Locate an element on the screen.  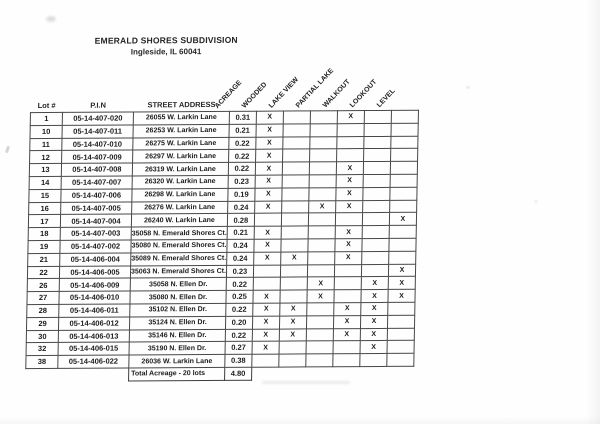
cell-acreage: 0.38 is located at coordinates (238, 361).